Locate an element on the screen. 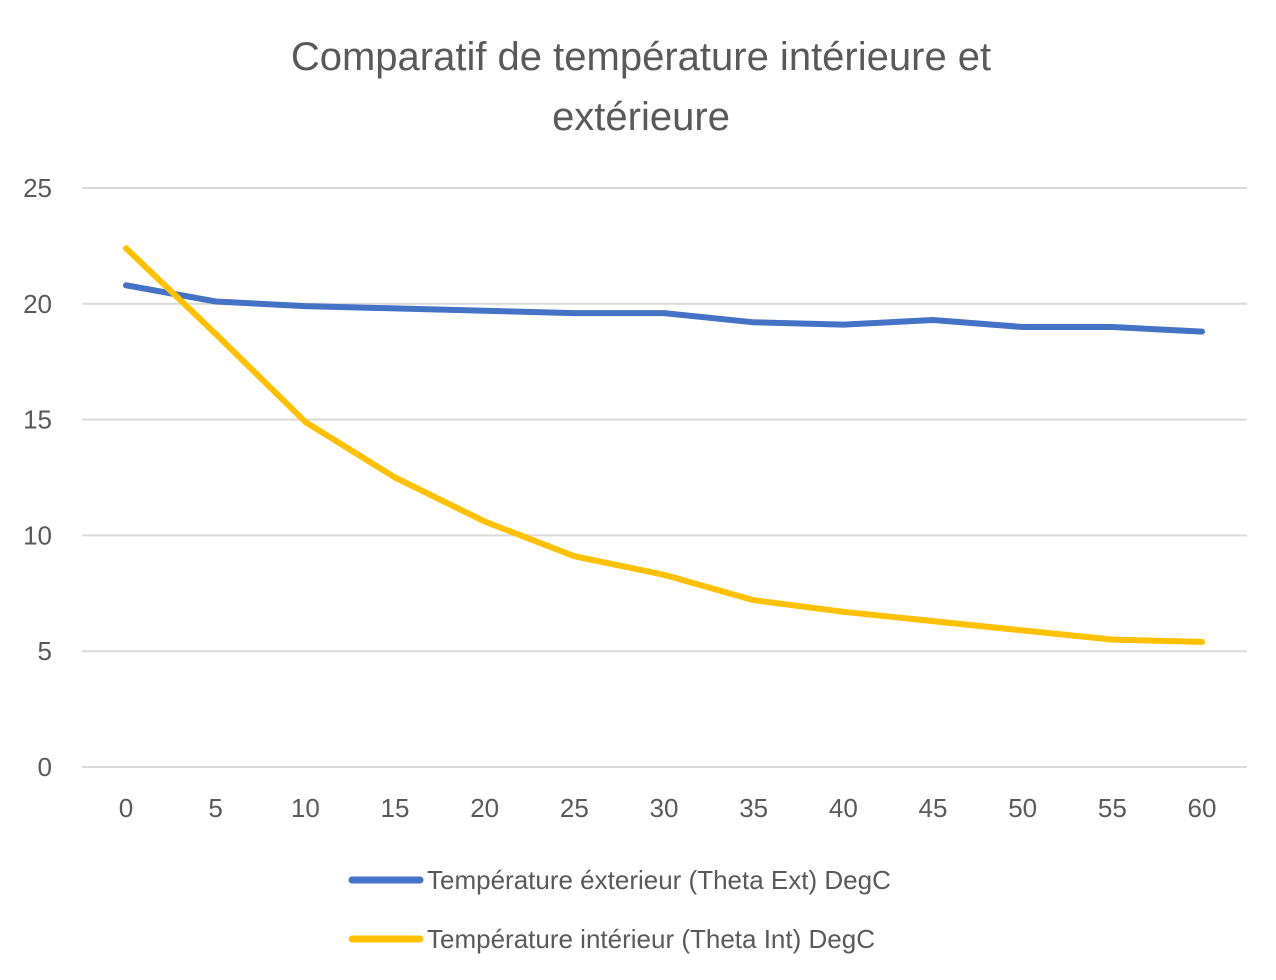  legend-label-2: Température intérieur (Theta Int) DegC is located at coordinates (651, 939).